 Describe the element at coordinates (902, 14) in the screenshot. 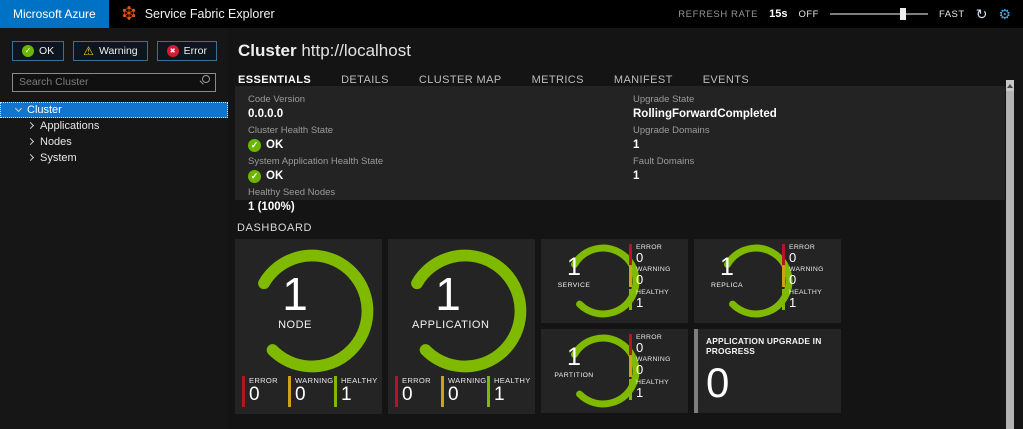

I see `slider-thumb` at that location.